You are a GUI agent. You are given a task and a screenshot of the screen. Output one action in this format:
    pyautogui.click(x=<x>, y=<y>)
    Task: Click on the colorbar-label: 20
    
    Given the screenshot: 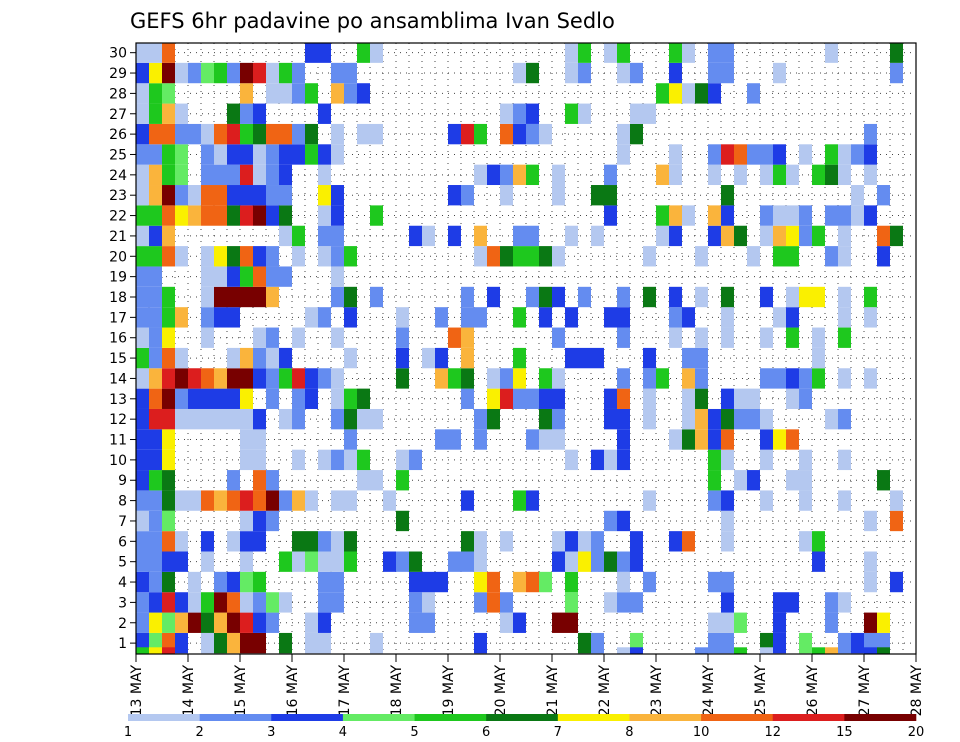 What is the action you would take?
    pyautogui.click(x=916, y=732)
    